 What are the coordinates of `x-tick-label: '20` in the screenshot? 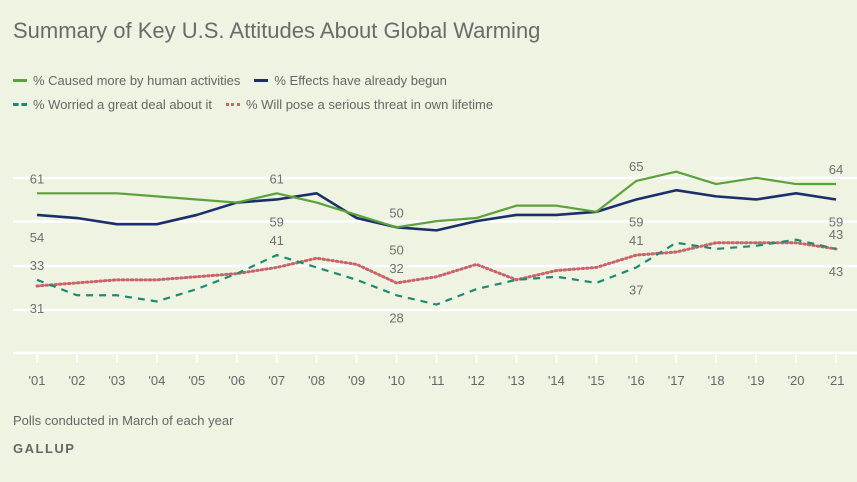 It's located at (796, 380).